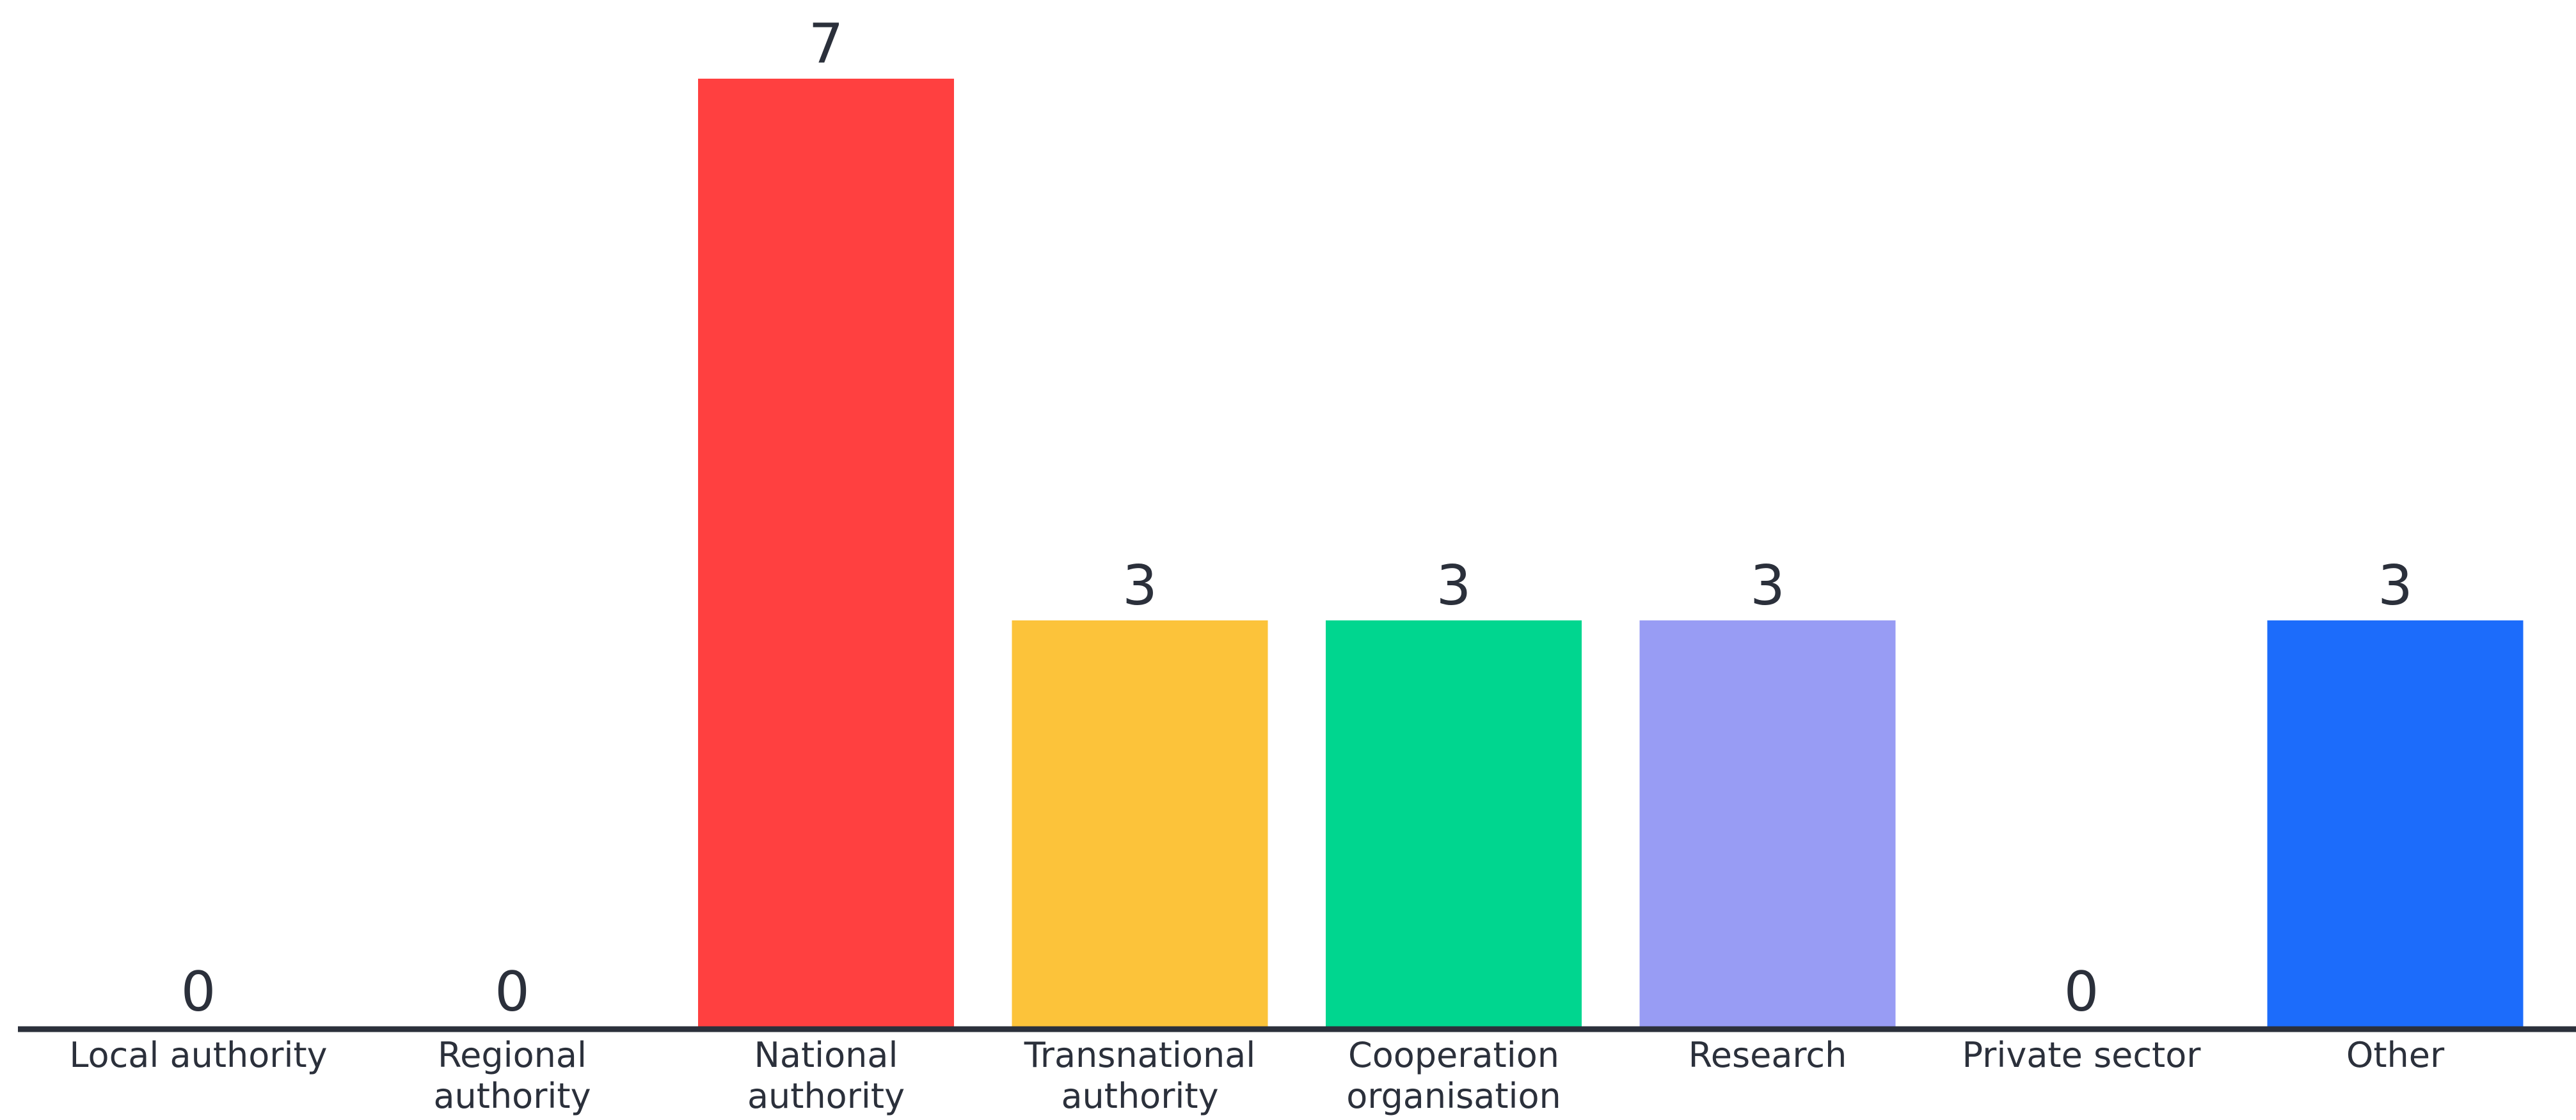 The height and width of the screenshot is (1120, 2576). Describe the element at coordinates (2081, 992) in the screenshot. I see `value-label-6: 0` at that location.